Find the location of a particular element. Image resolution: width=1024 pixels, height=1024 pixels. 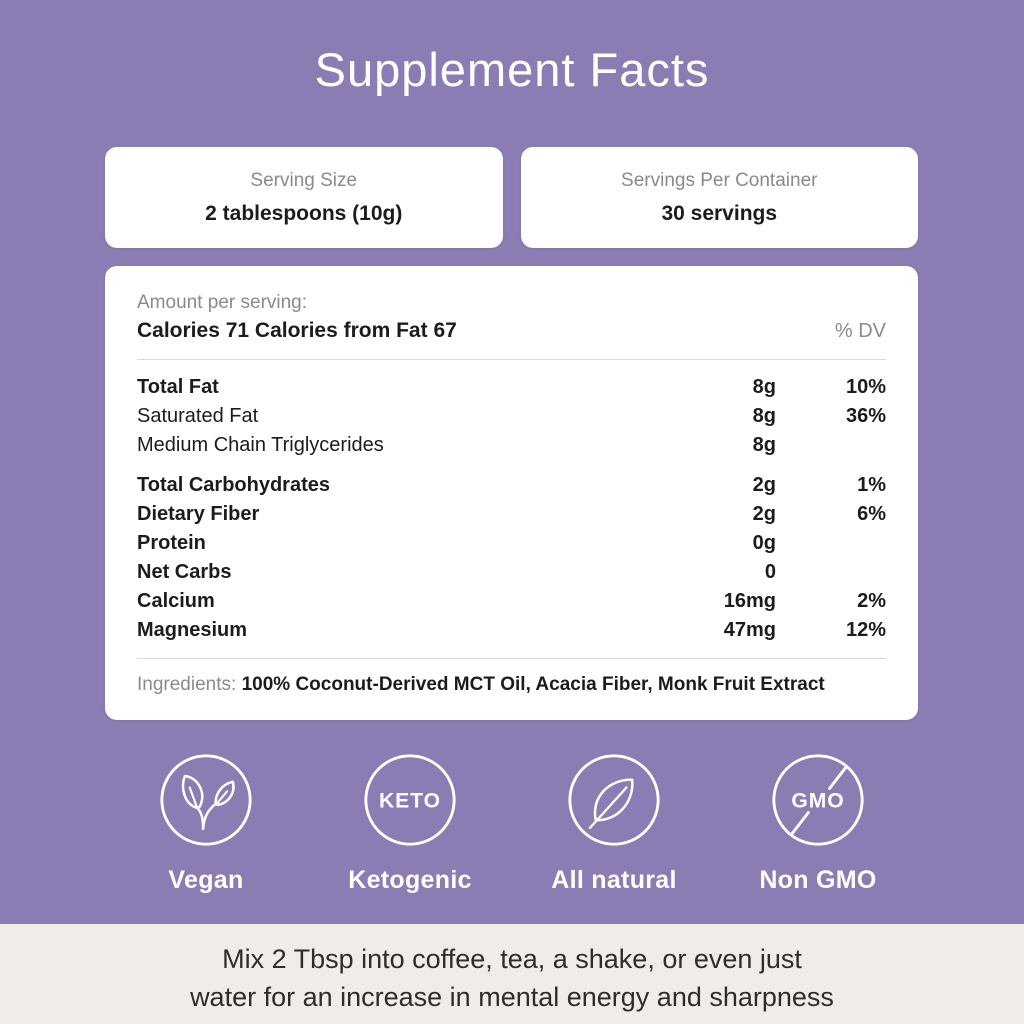

fact-name: Total Carbohydrates is located at coordinates (233, 485).